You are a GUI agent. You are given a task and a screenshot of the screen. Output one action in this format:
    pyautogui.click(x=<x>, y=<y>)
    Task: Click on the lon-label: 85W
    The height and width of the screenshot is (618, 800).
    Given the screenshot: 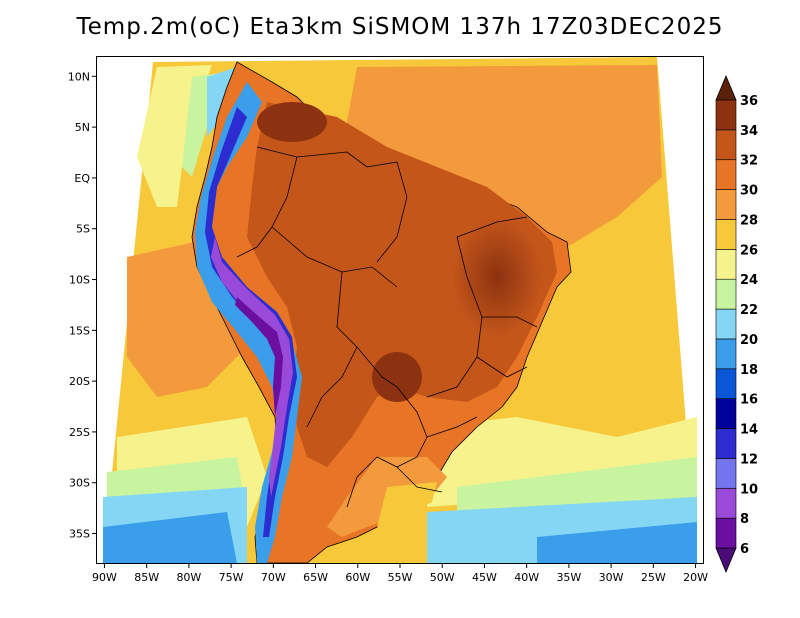 What is the action you would take?
    pyautogui.click(x=146, y=577)
    